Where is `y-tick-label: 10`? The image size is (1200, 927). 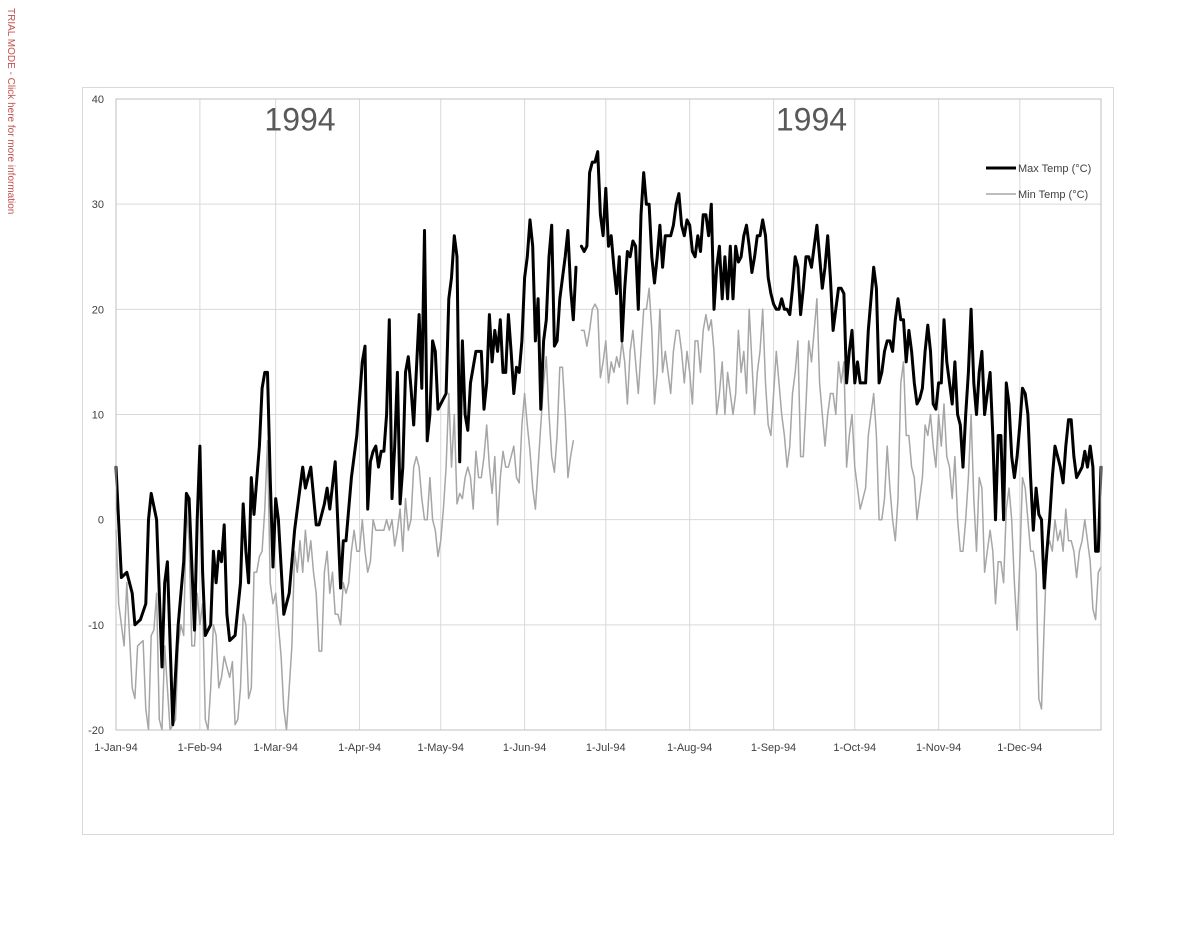 y-tick-label: 10 is located at coordinates (98, 416).